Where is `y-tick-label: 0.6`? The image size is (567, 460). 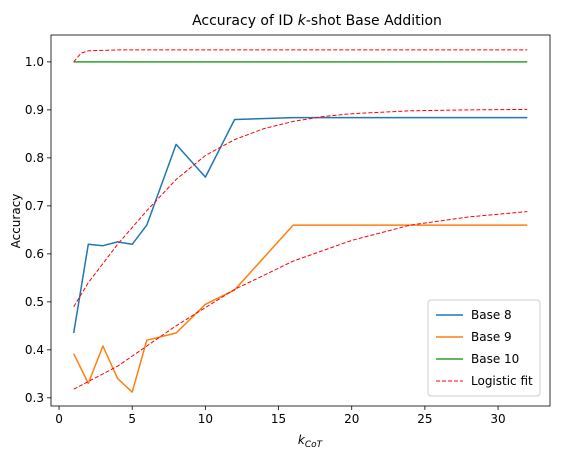
y-tick-label: 0.6 is located at coordinates (34, 254).